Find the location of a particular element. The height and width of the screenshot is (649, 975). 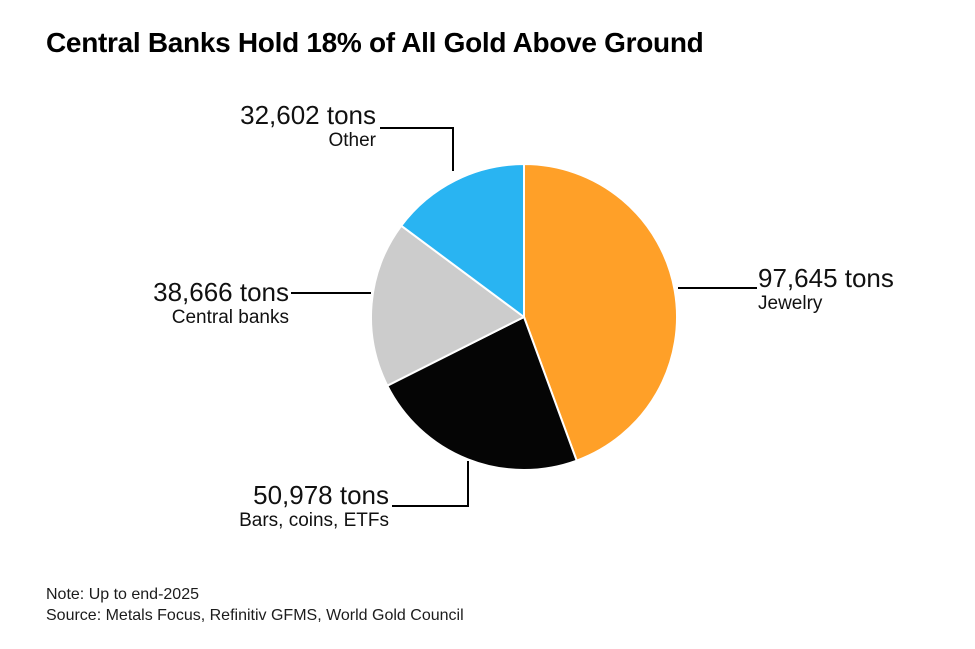

annotation-bars-coins-etfs: 50,978 tons Bars, coins, ETFs is located at coordinates (314, 506).